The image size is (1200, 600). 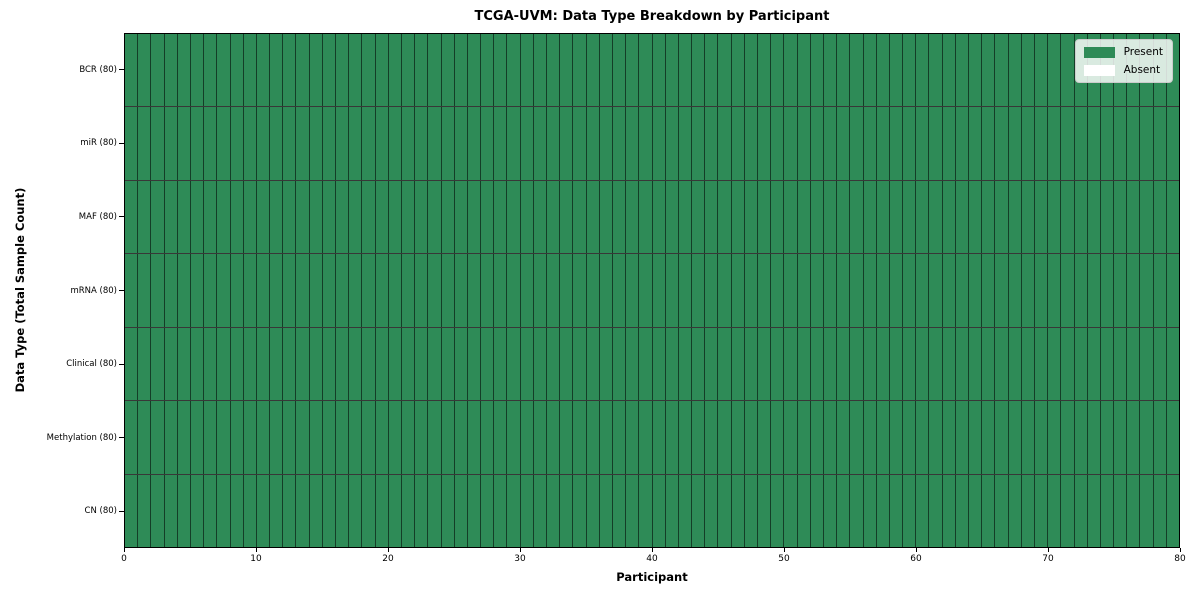 What do you see at coordinates (652, 438) in the screenshot?
I see `heatmap-row-Methylation` at bounding box center [652, 438].